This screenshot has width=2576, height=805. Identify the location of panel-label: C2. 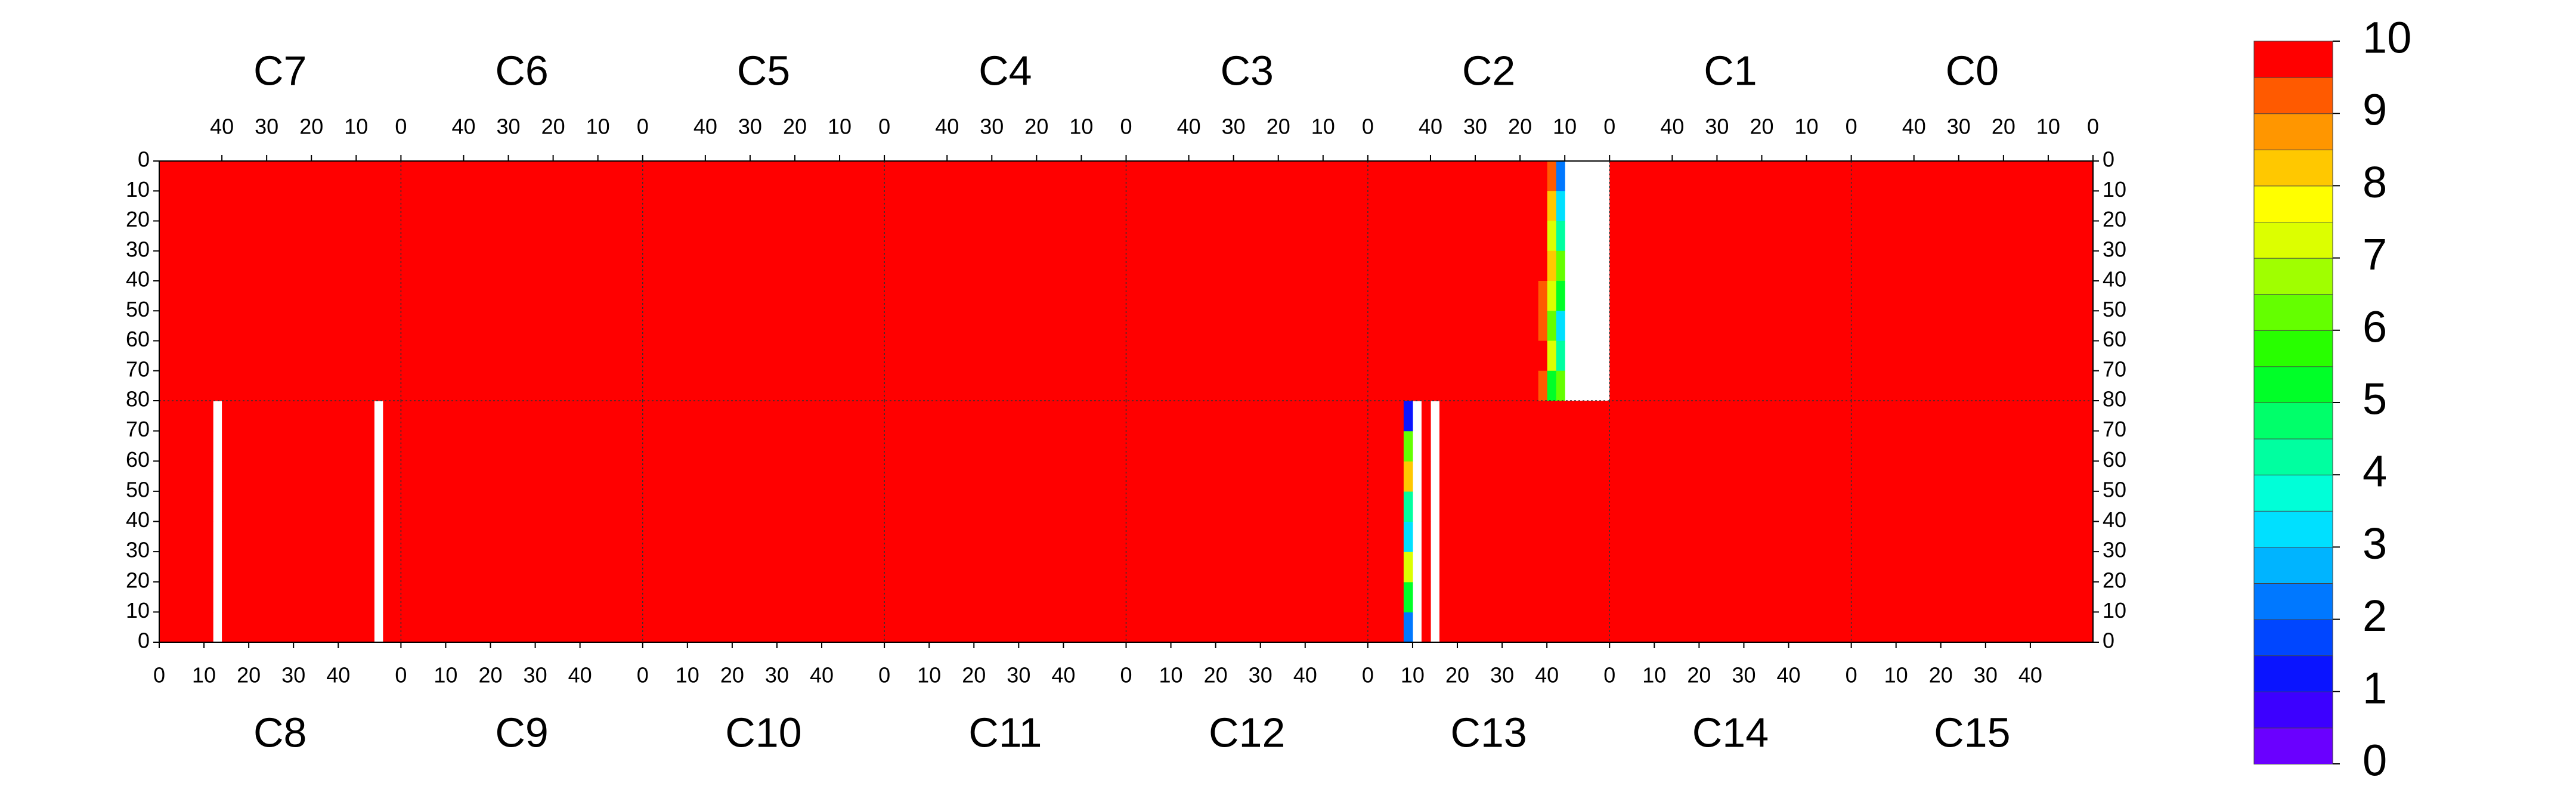
(1488, 70).